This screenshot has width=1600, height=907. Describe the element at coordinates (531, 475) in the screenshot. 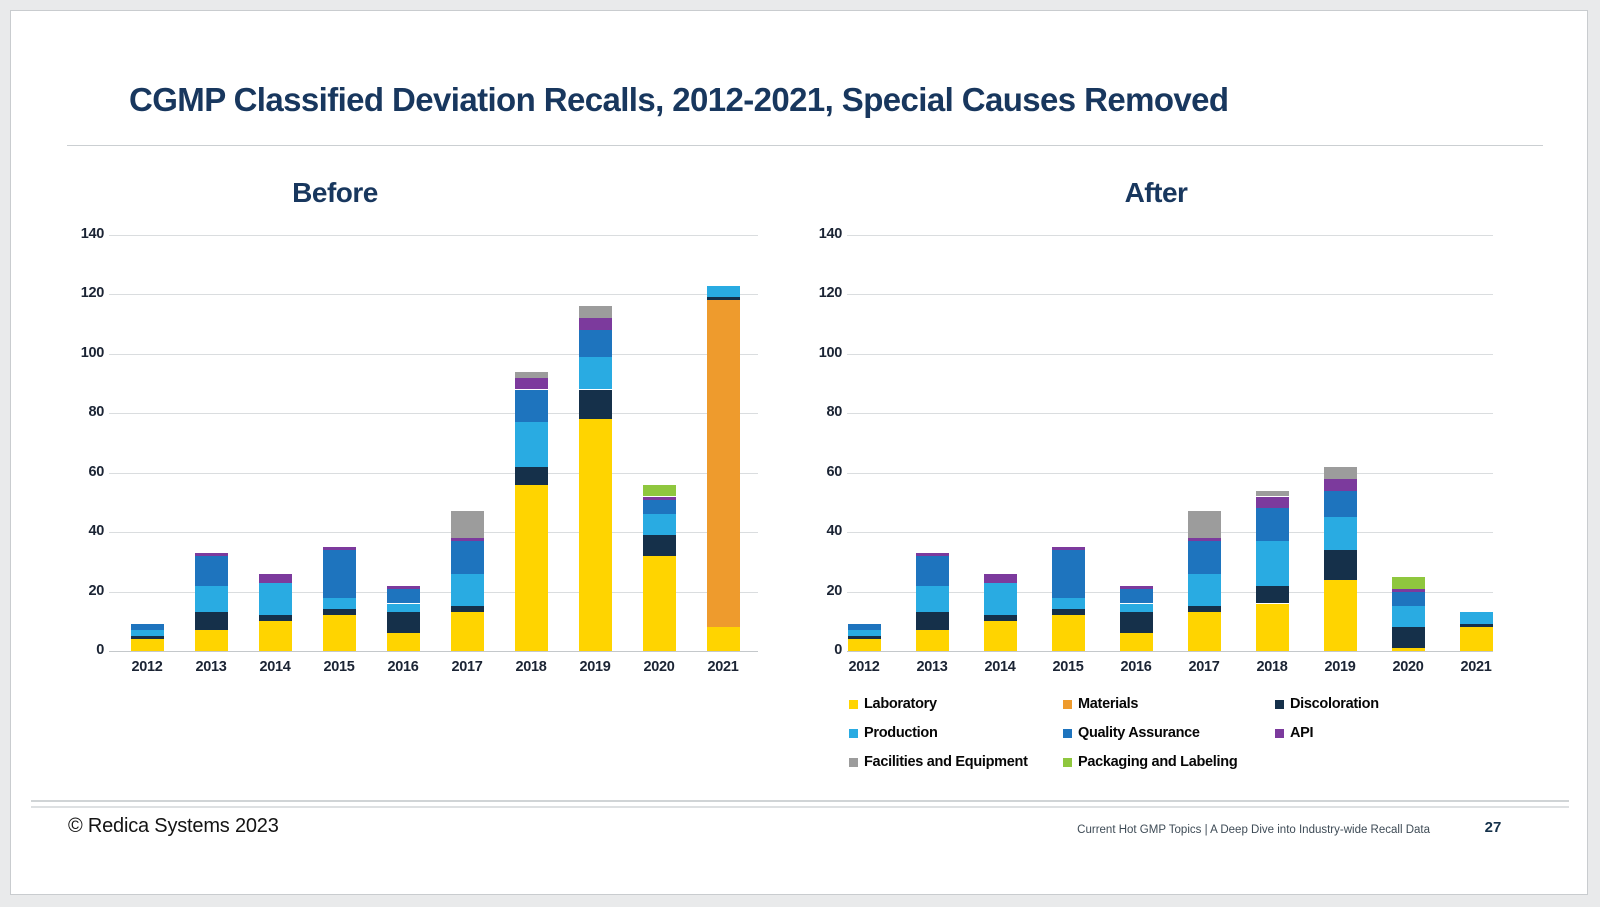

I see `bar-segment-discoloration-2018` at that location.